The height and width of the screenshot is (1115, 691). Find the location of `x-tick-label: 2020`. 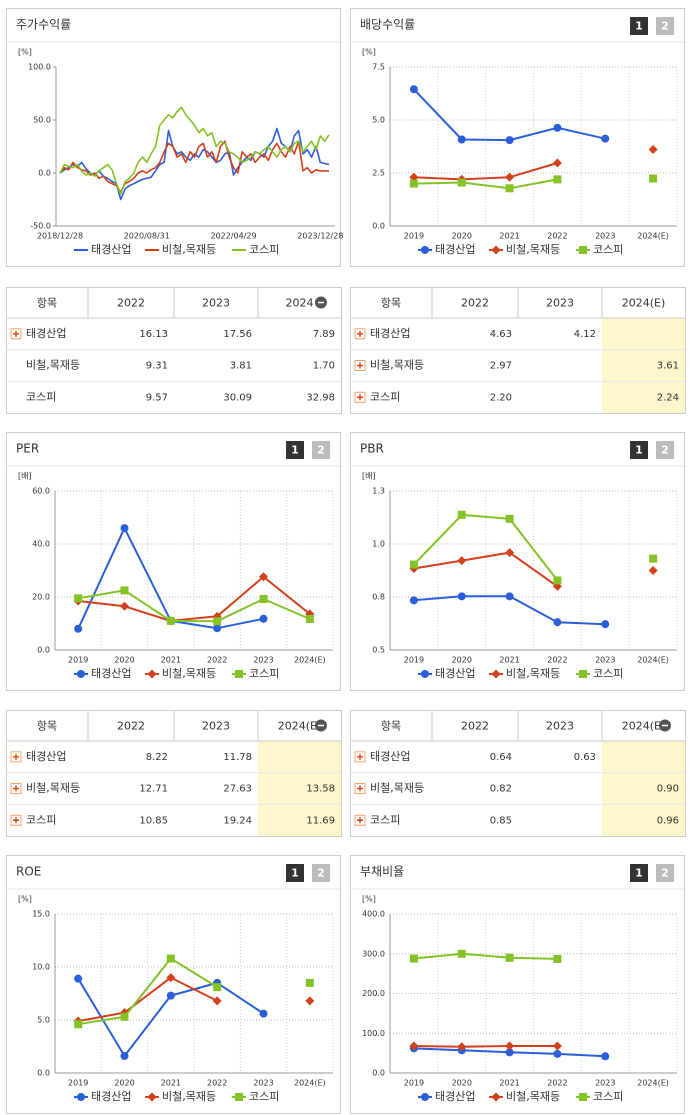

x-tick-label: 2020 is located at coordinates (462, 660).